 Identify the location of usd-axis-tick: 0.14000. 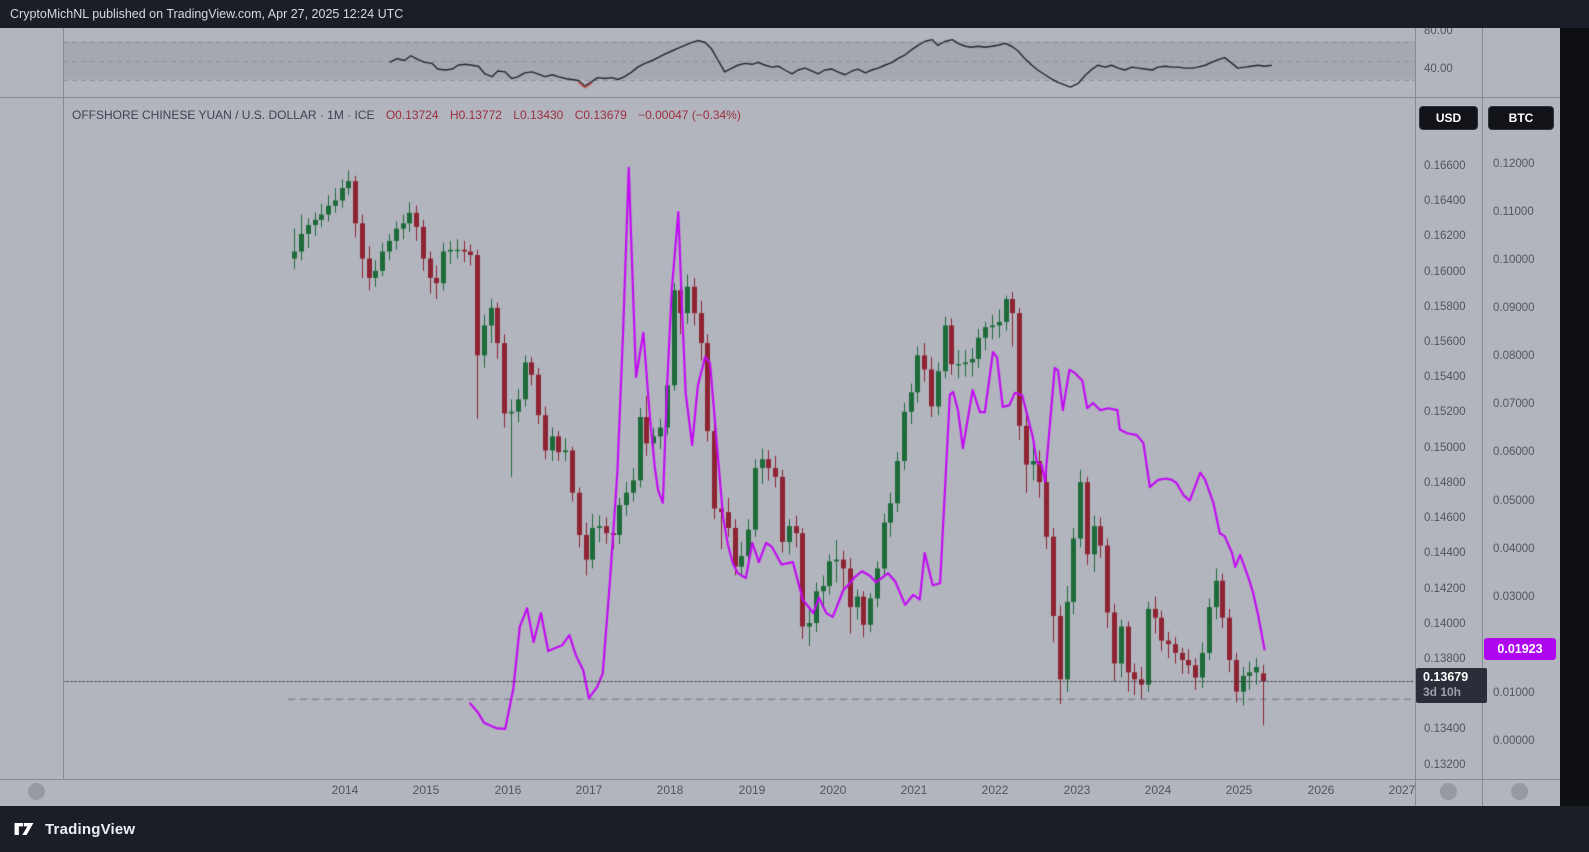
(1445, 624).